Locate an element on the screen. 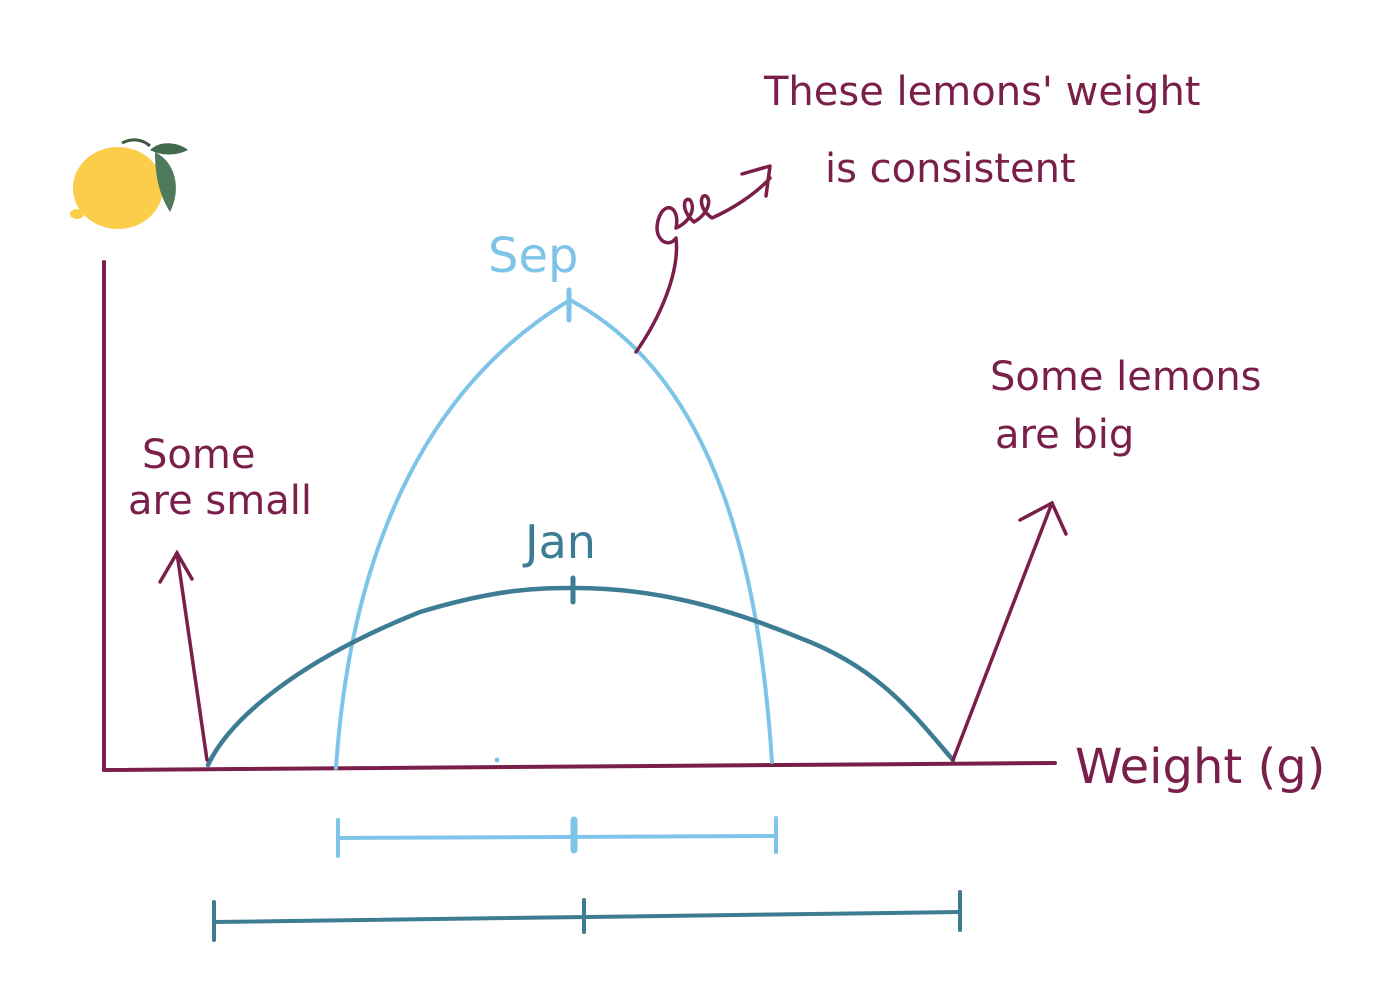  big-text-line1: Some lemons is located at coordinates (1126, 377).